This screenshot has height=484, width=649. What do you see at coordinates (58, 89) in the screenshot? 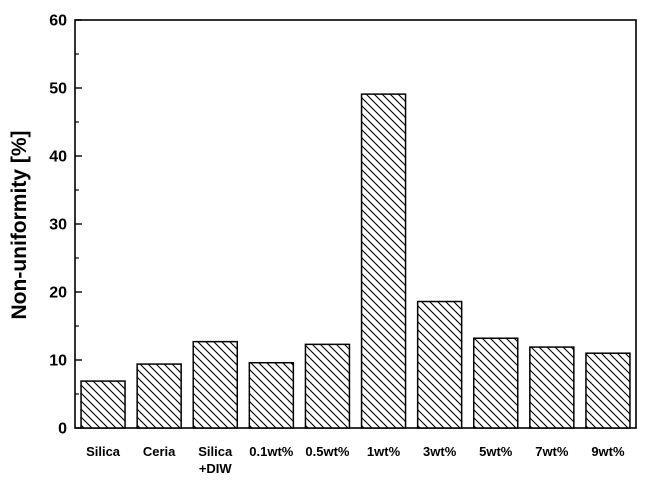
I see `y-tick-label: 50` at bounding box center [58, 89].